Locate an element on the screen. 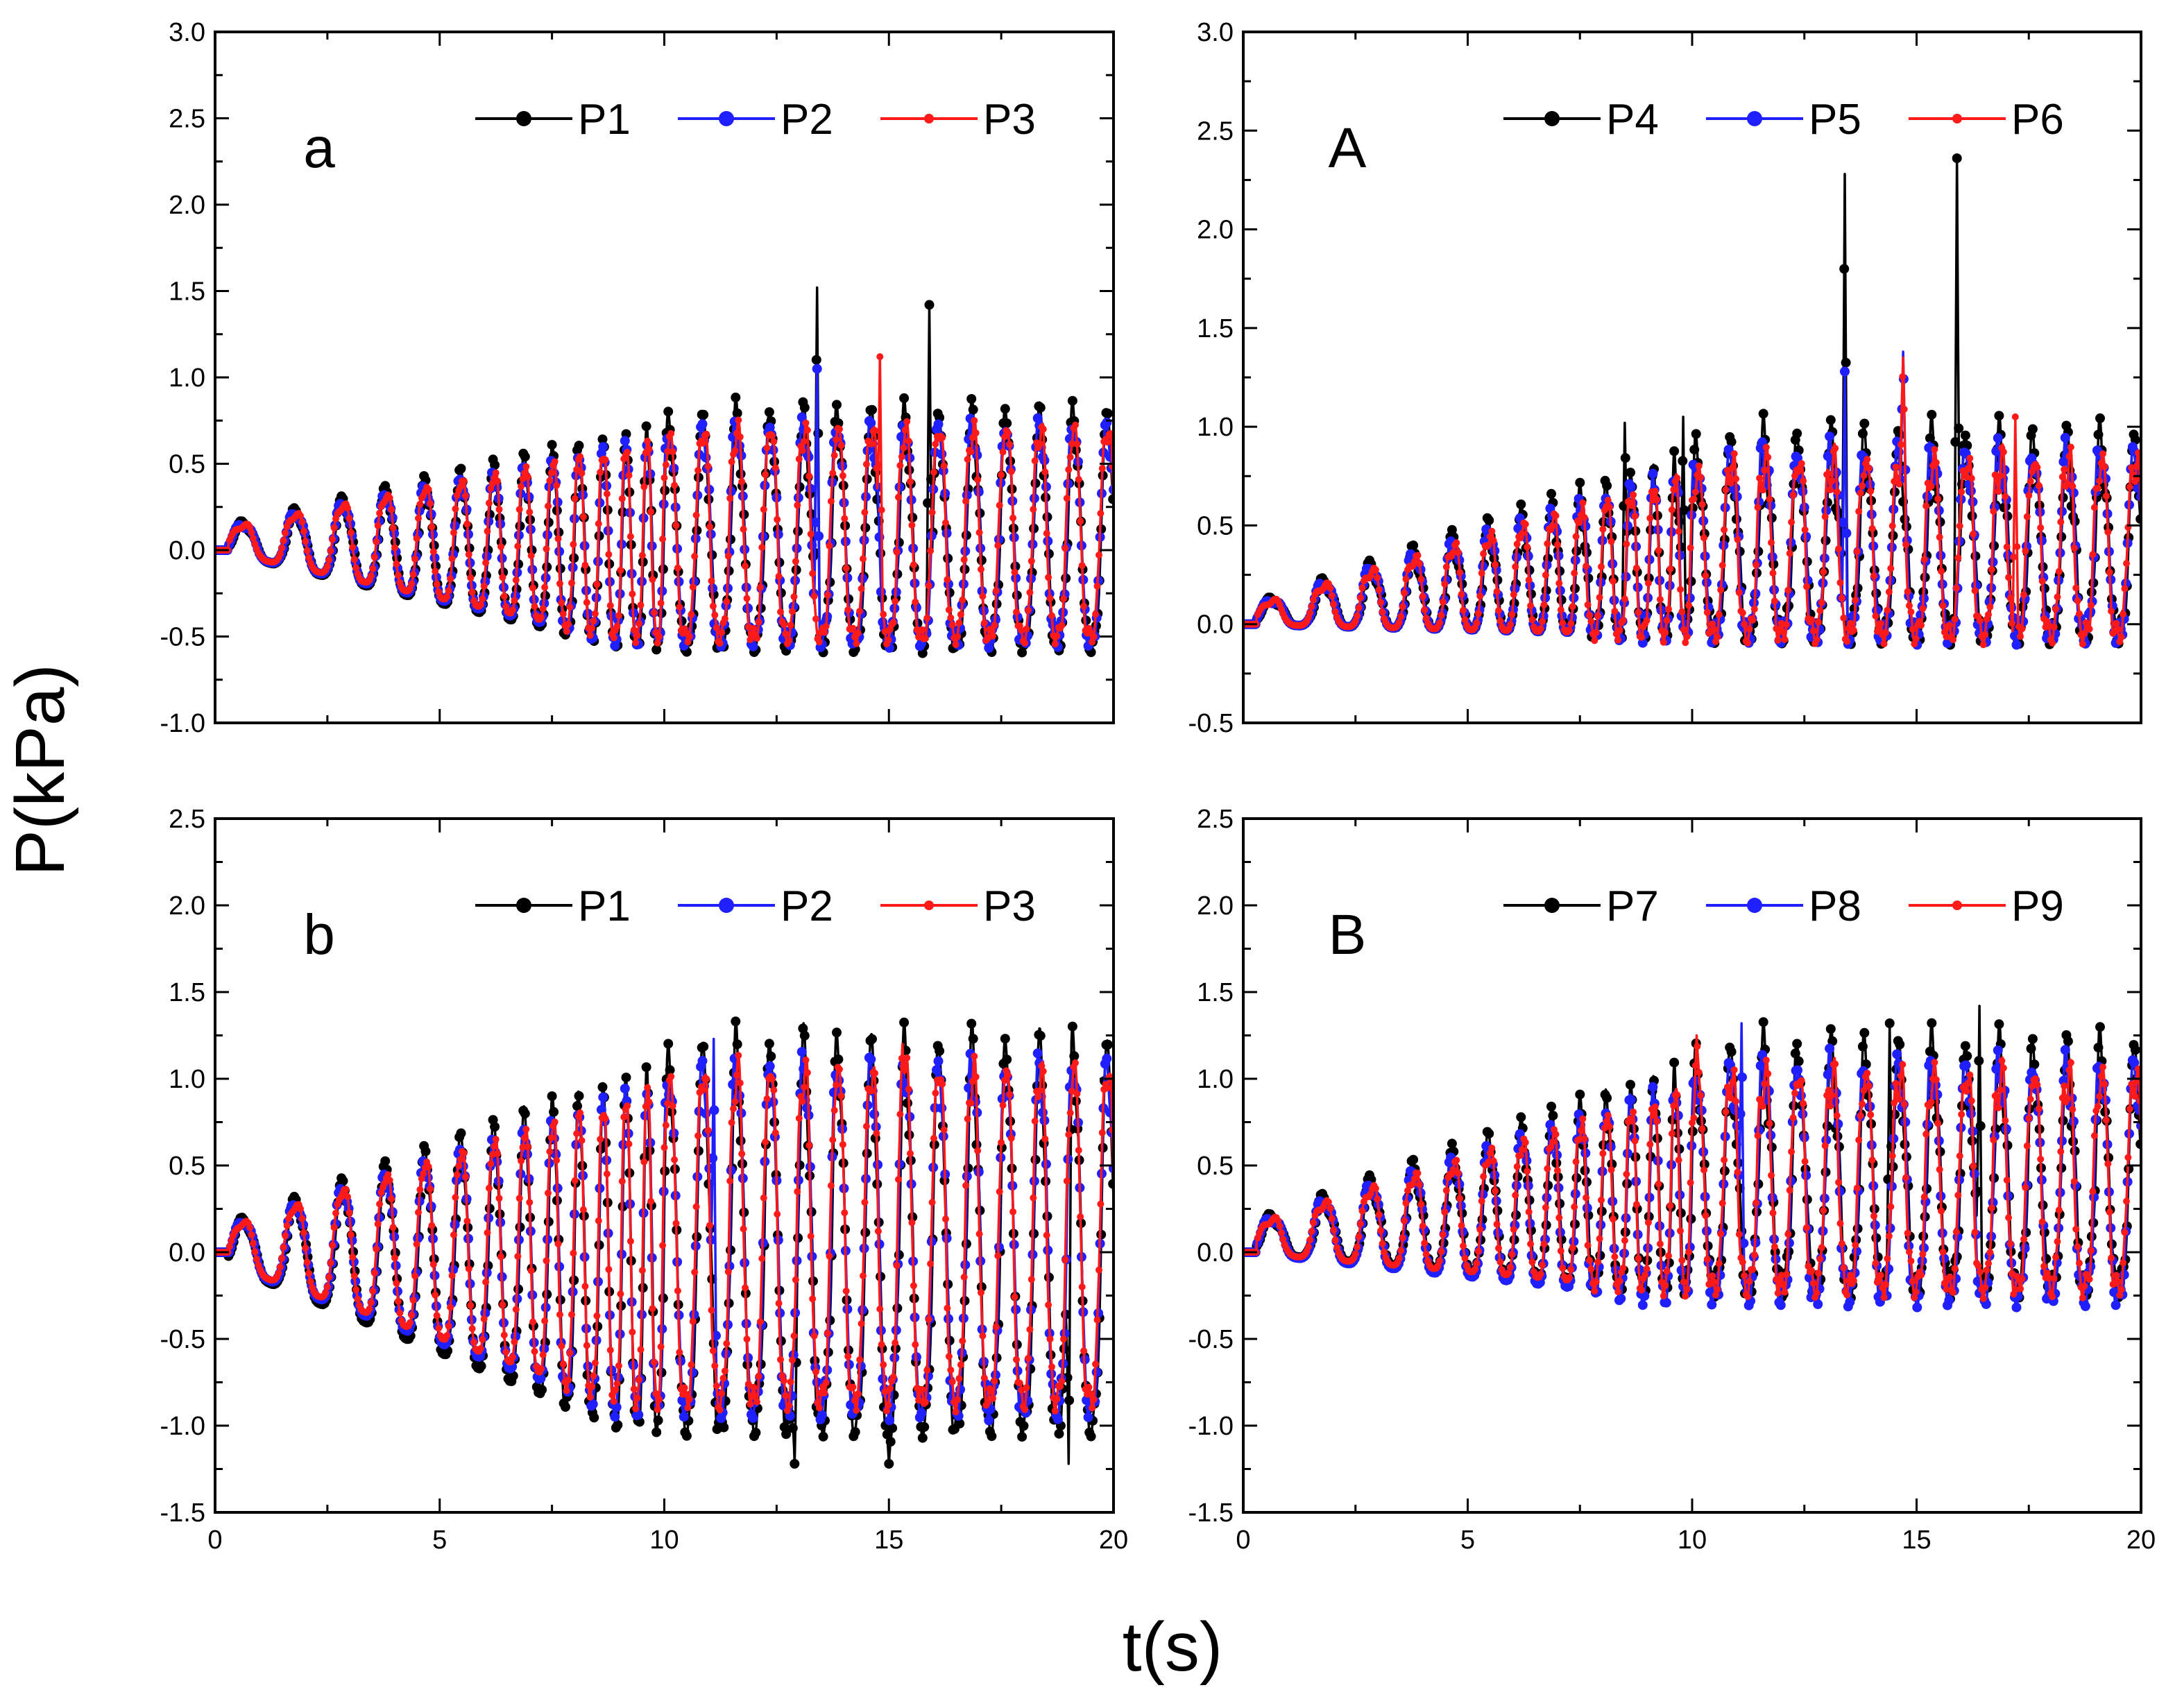 Image resolution: width=2166 pixels, height=1708 pixels. series-line-P3 is located at coordinates (665, 500).